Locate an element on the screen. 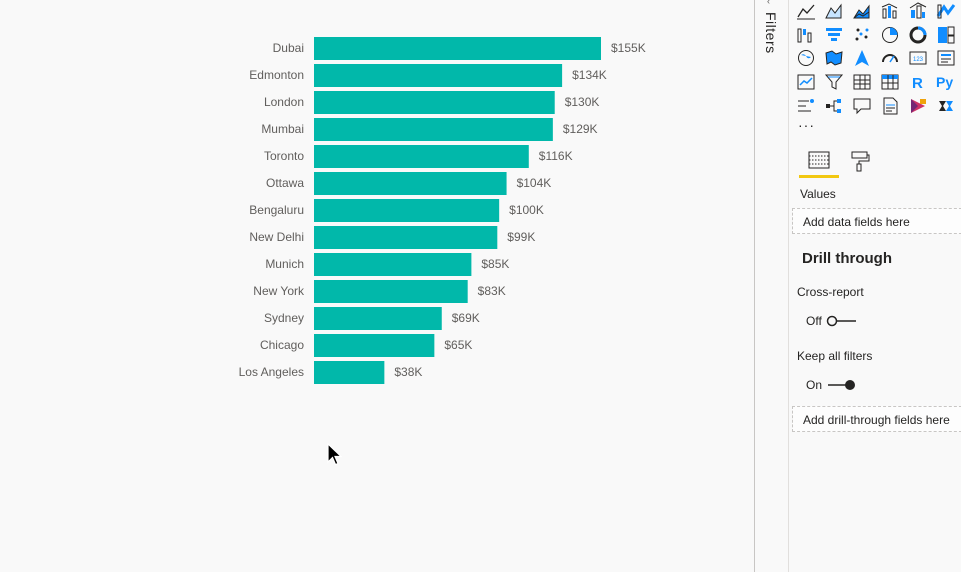 Image resolution: width=961 pixels, height=572 pixels. paginated-report-icon is located at coordinates (890, 106).